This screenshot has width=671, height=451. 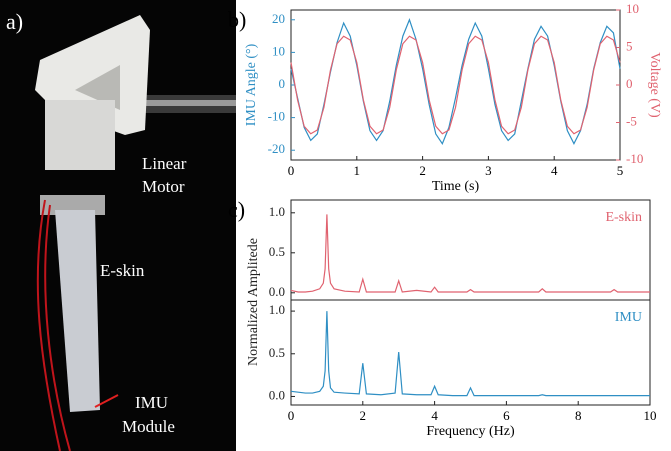 I want to click on y-tick-label: 0, so click(x=282, y=83).